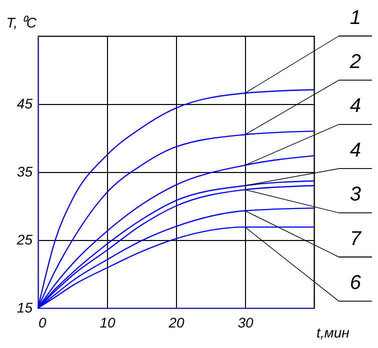 The height and width of the screenshot is (348, 378). Describe the element at coordinates (176, 322) in the screenshot. I see `x-tick-label: 20` at that location.